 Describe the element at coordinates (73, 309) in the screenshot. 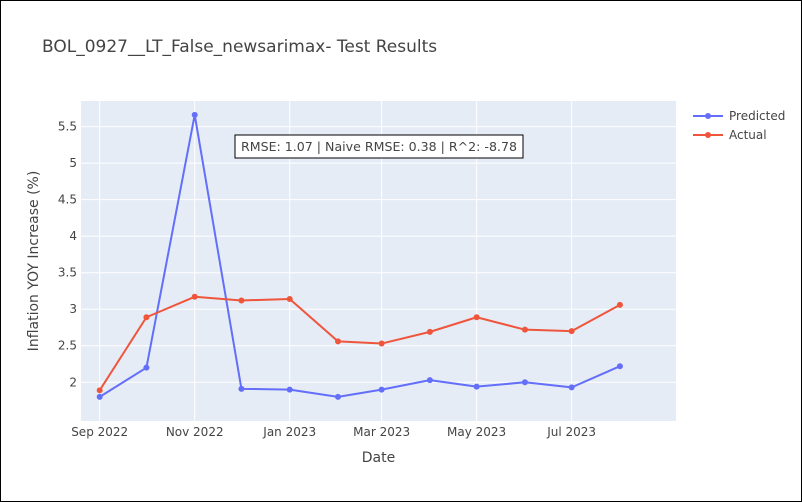

I see `y-tick-label: 3` at that location.